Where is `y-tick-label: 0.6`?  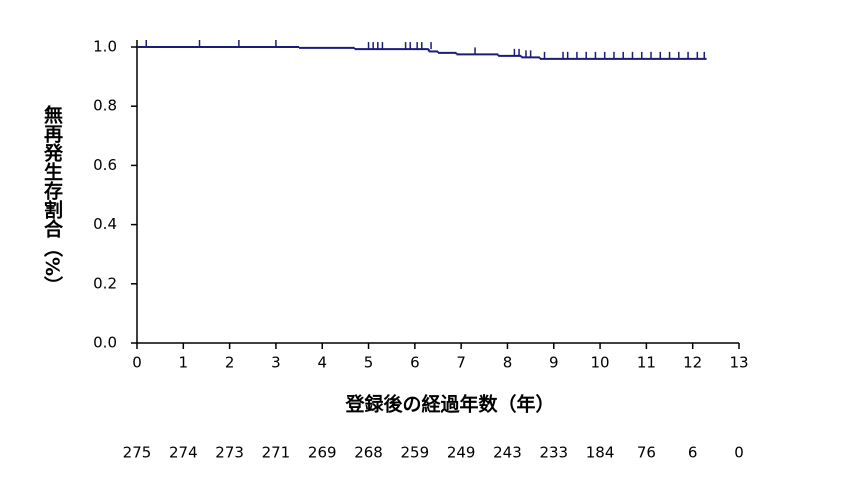 y-tick-label: 0.6 is located at coordinates (105, 165).